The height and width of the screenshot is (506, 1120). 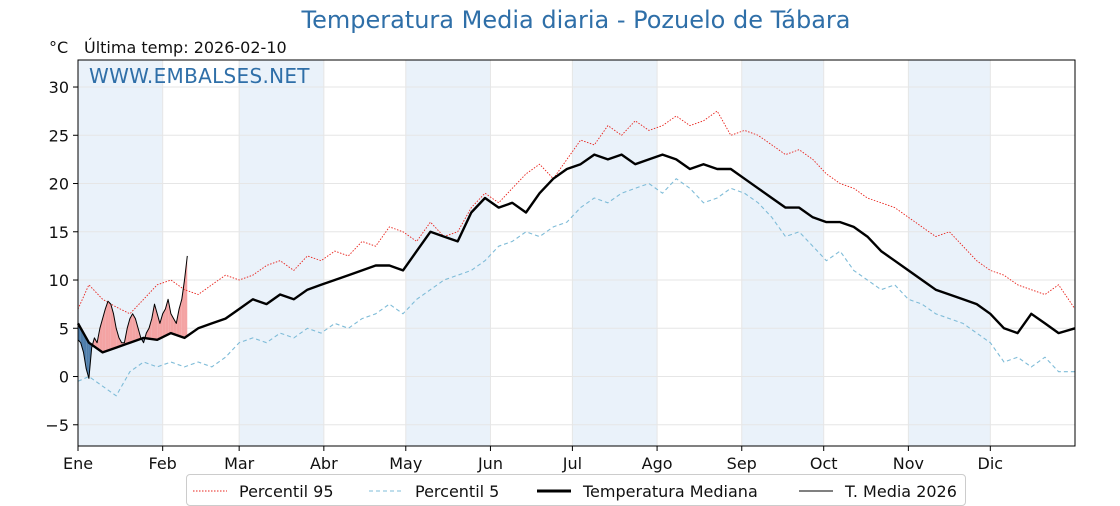 What do you see at coordinates (405, 463) in the screenshot?
I see `x-tick-label: May` at bounding box center [405, 463].